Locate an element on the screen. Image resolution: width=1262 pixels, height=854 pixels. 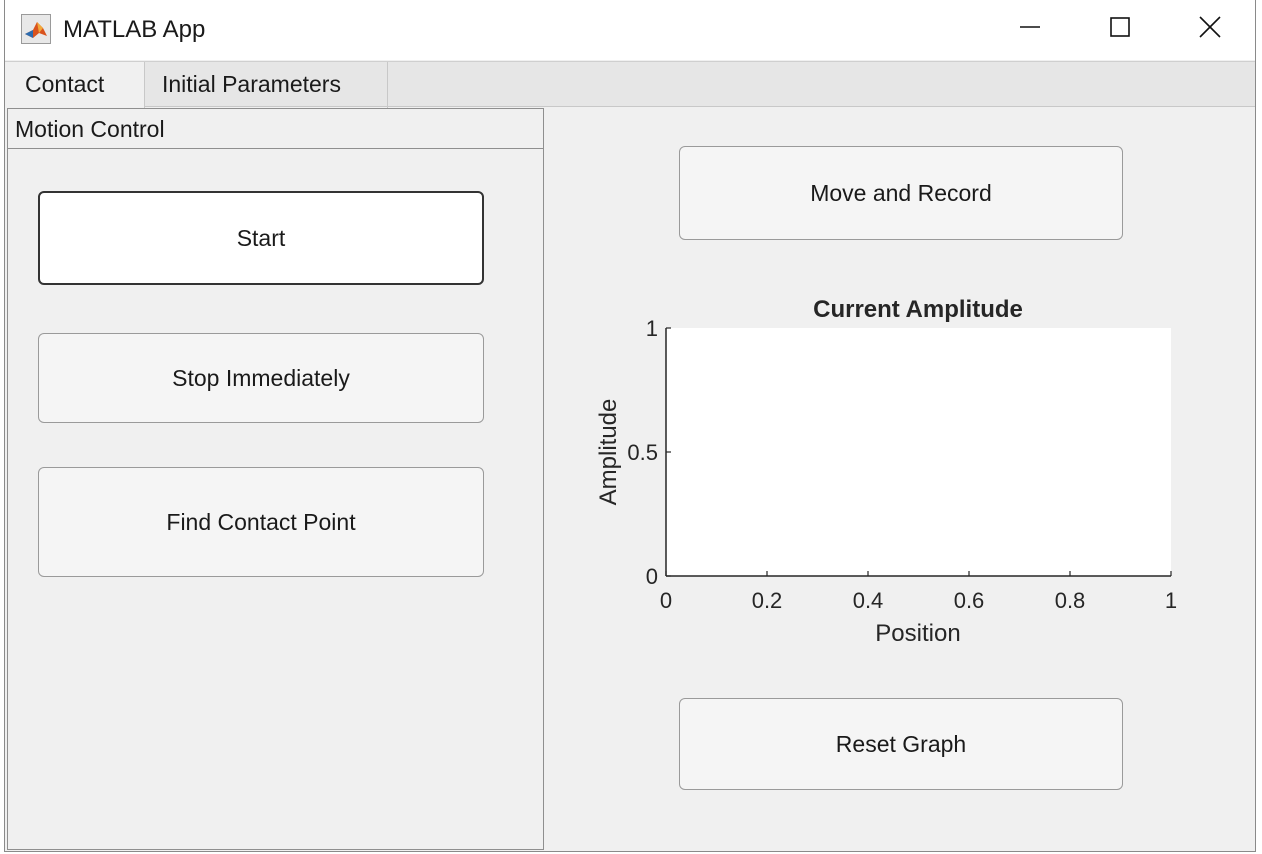
y-axis-label: Amplitude is located at coordinates (608, 452).